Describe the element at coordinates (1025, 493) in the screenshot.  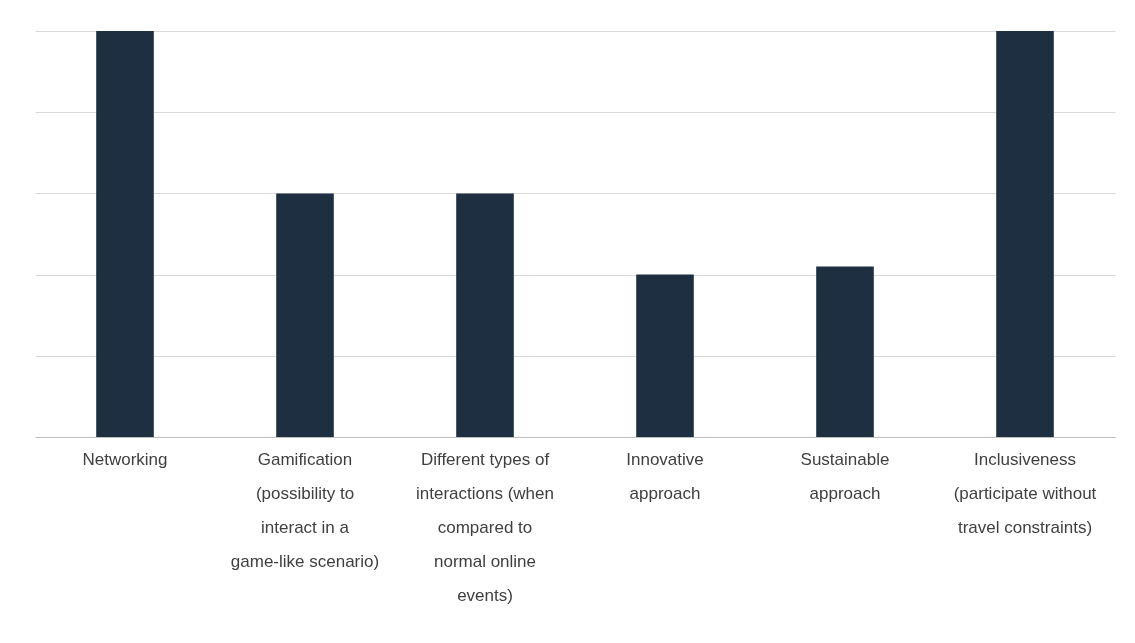
I see `x-tick-label: Inclusiveness (participate without travel constraints)` at that location.